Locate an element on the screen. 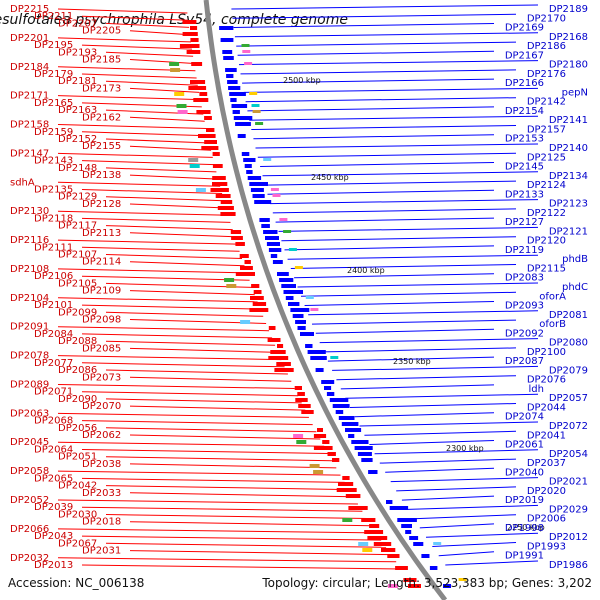  gene-label: DP2186 is located at coordinates (546, 46).